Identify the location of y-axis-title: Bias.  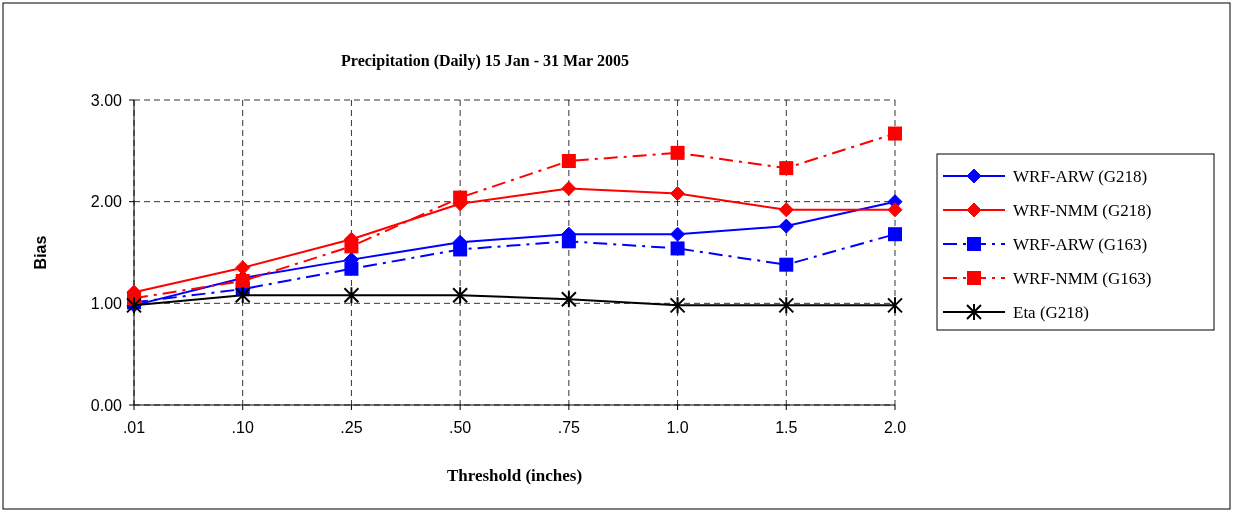
(40, 252).